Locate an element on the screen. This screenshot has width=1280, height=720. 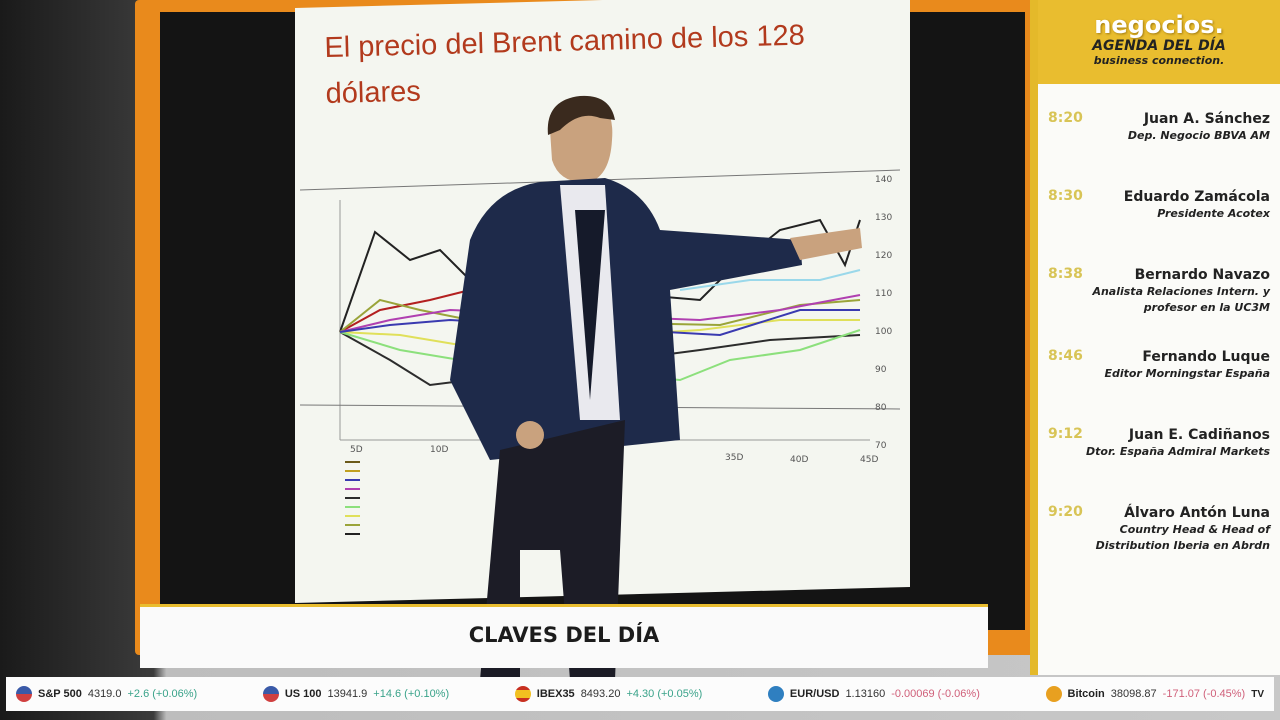
y-tick: 130 is located at coordinates (883, 218).